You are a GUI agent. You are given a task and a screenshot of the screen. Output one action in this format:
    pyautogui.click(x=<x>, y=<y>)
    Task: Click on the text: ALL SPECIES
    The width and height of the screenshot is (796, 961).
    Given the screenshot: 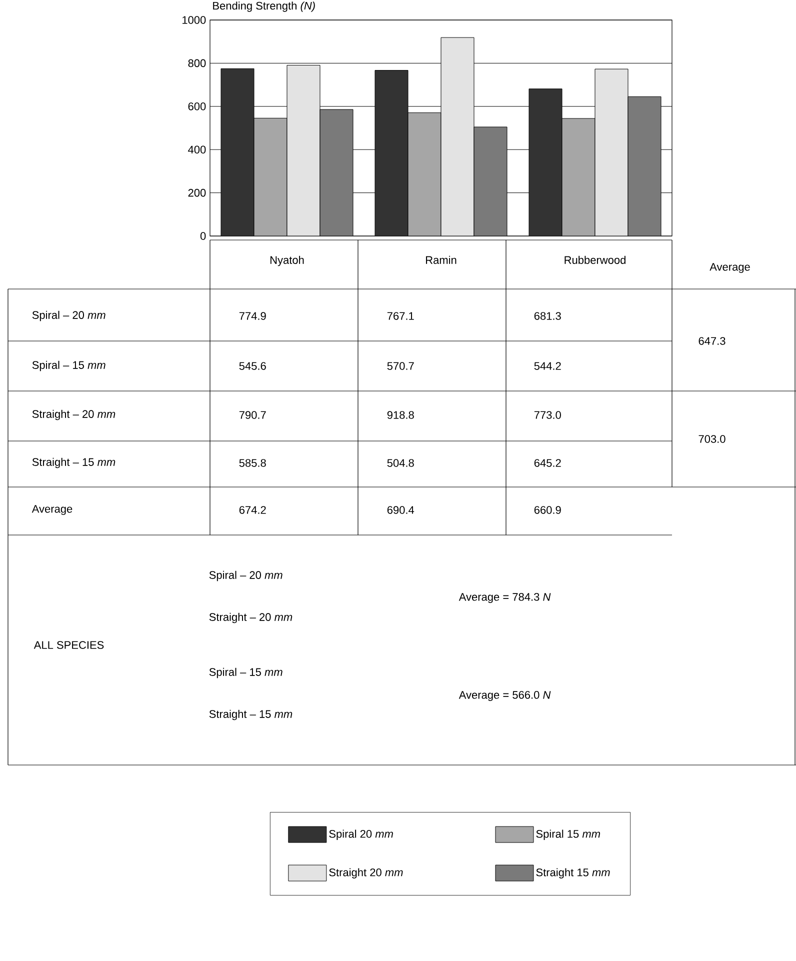 What is the action you would take?
    pyautogui.click(x=69, y=645)
    